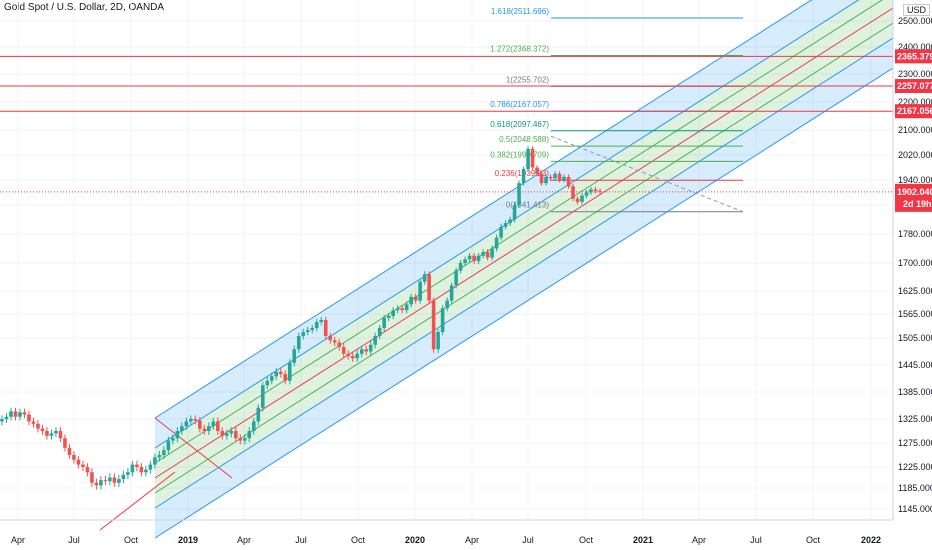  I want to click on time-tick-label: 2021, so click(643, 540).